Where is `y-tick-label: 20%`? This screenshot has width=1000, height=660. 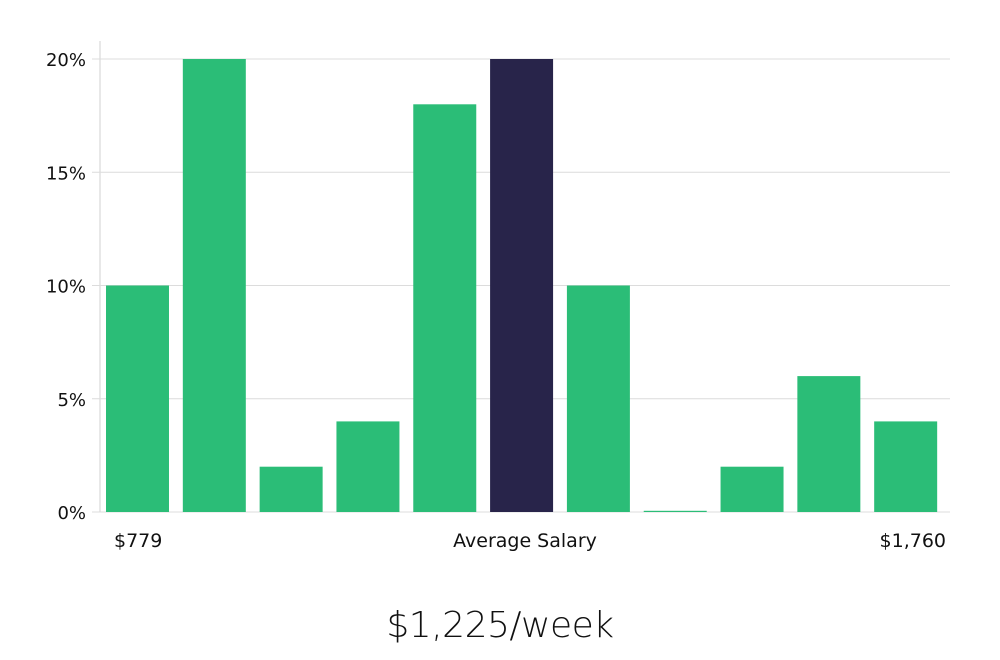
y-tick-label: 20% is located at coordinates (66, 60).